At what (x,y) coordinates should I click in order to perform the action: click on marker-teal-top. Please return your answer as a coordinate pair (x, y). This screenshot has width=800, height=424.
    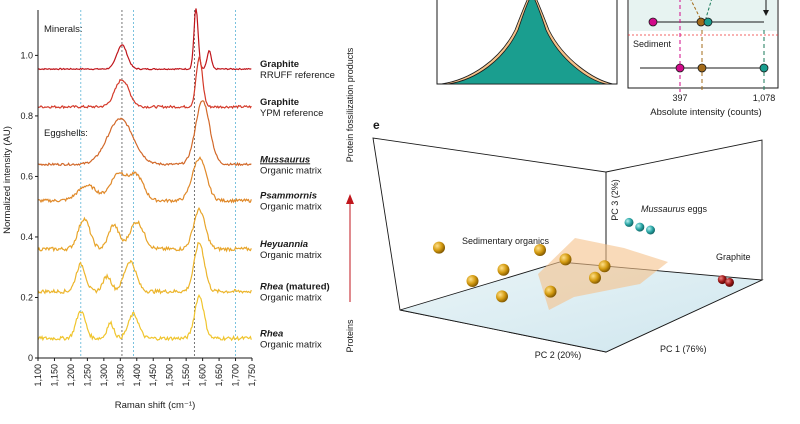
    Looking at the image, I should click on (708, 22).